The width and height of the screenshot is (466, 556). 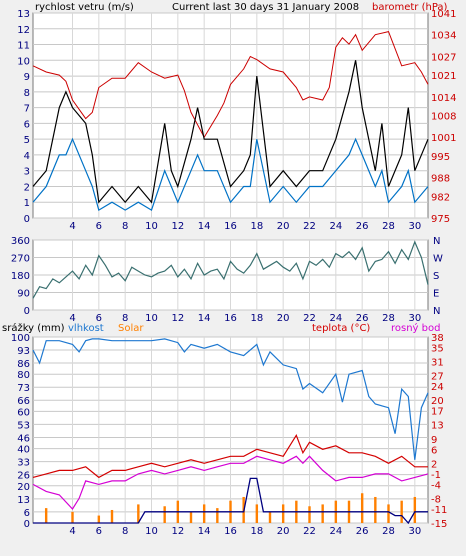 I want to click on y-tick-label: 1, so click(x=27, y=203).